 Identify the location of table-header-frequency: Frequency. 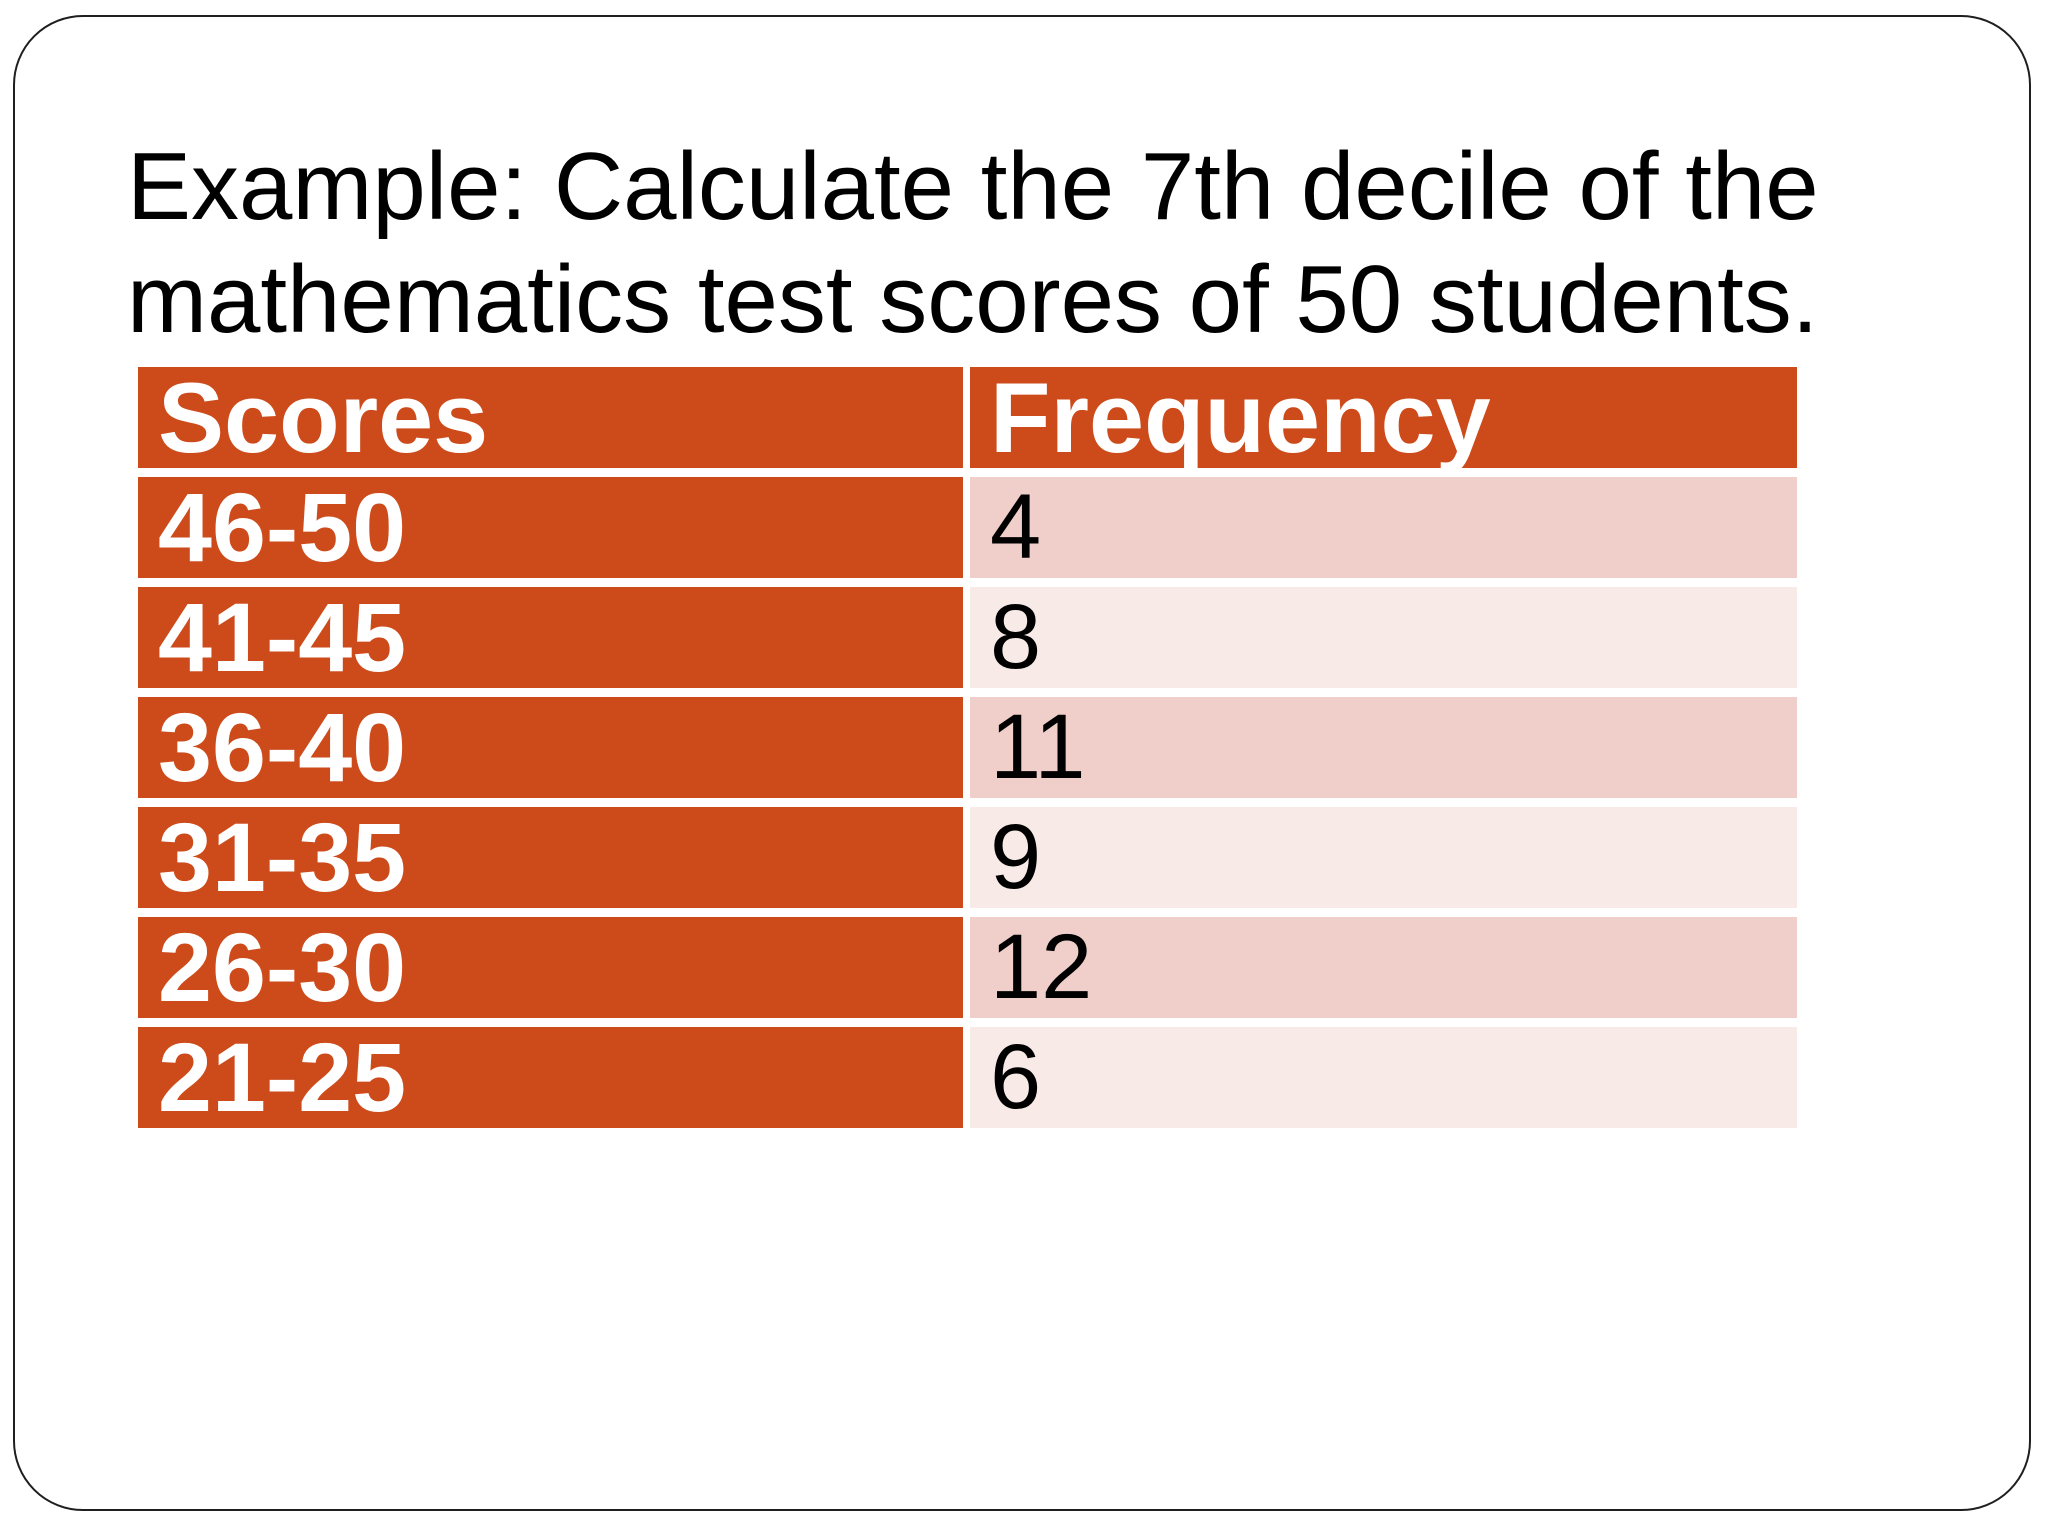
(1383, 417).